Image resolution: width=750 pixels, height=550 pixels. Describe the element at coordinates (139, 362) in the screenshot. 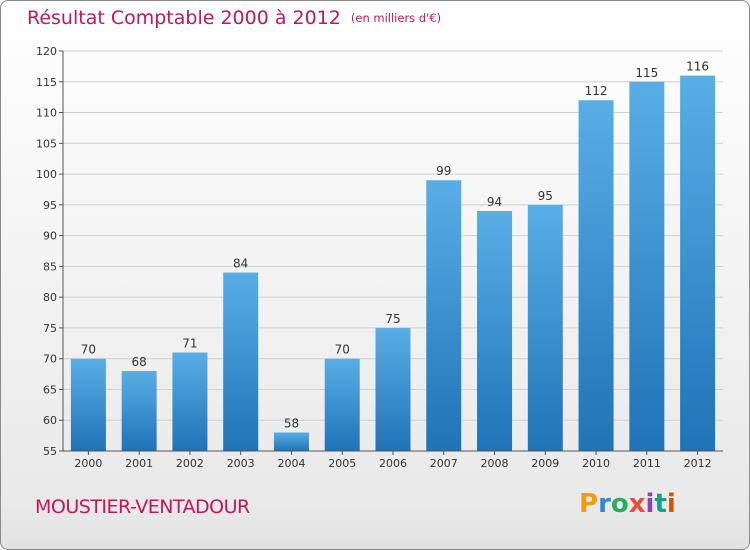

I see `bar-value-label: 68` at that location.